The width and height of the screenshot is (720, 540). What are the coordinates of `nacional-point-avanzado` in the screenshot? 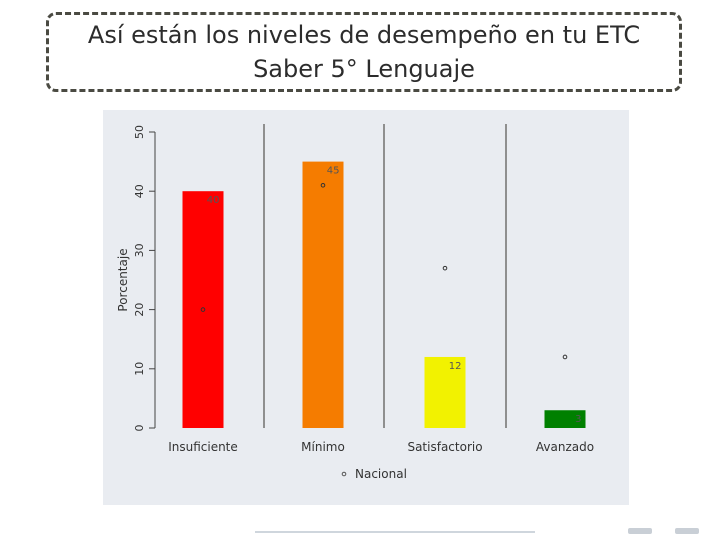 It's located at (565, 357).